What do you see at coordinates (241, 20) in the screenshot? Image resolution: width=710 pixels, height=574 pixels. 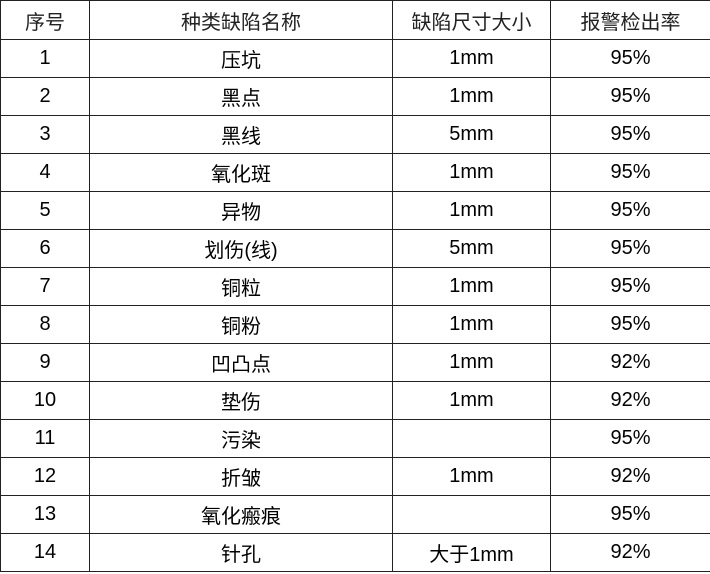 I see `header-defect-name: 种类缺陷名称` at bounding box center [241, 20].